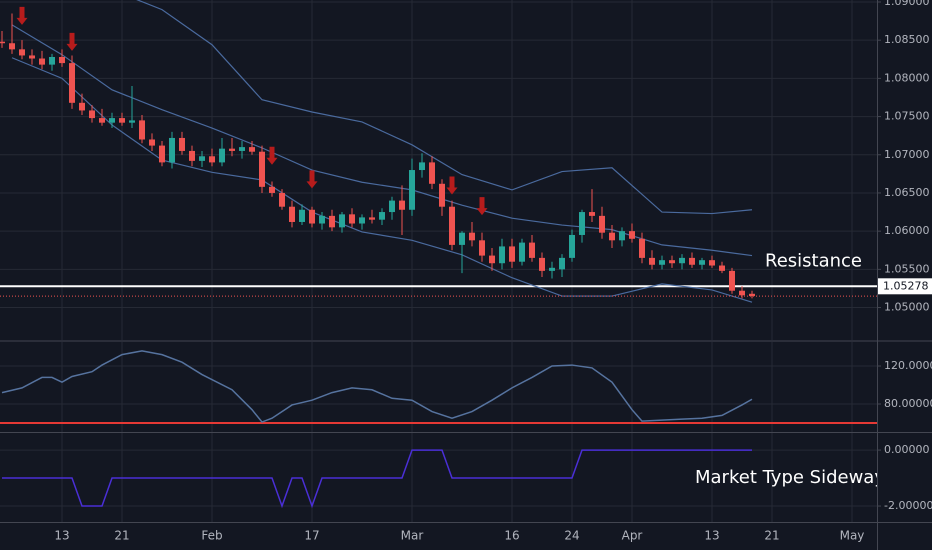 Image resolution: width=932 pixels, height=550 pixels. What do you see at coordinates (571, 536) in the screenshot?
I see `x-tick-label: 24` at bounding box center [571, 536].